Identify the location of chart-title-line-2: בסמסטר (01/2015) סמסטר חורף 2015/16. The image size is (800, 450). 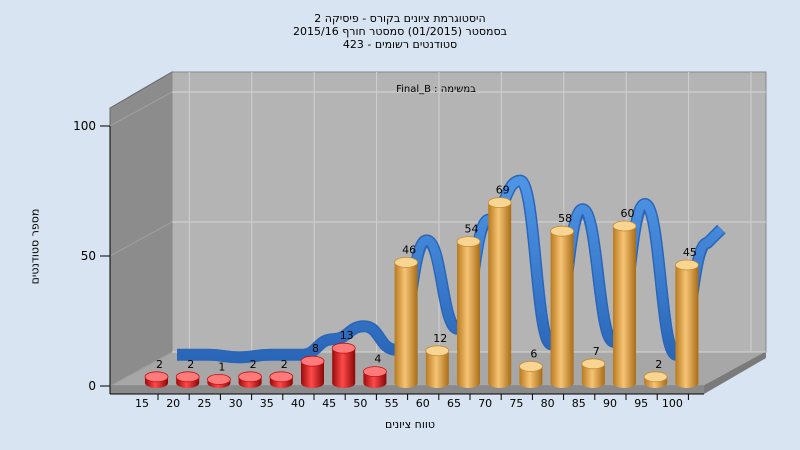
(400, 31).